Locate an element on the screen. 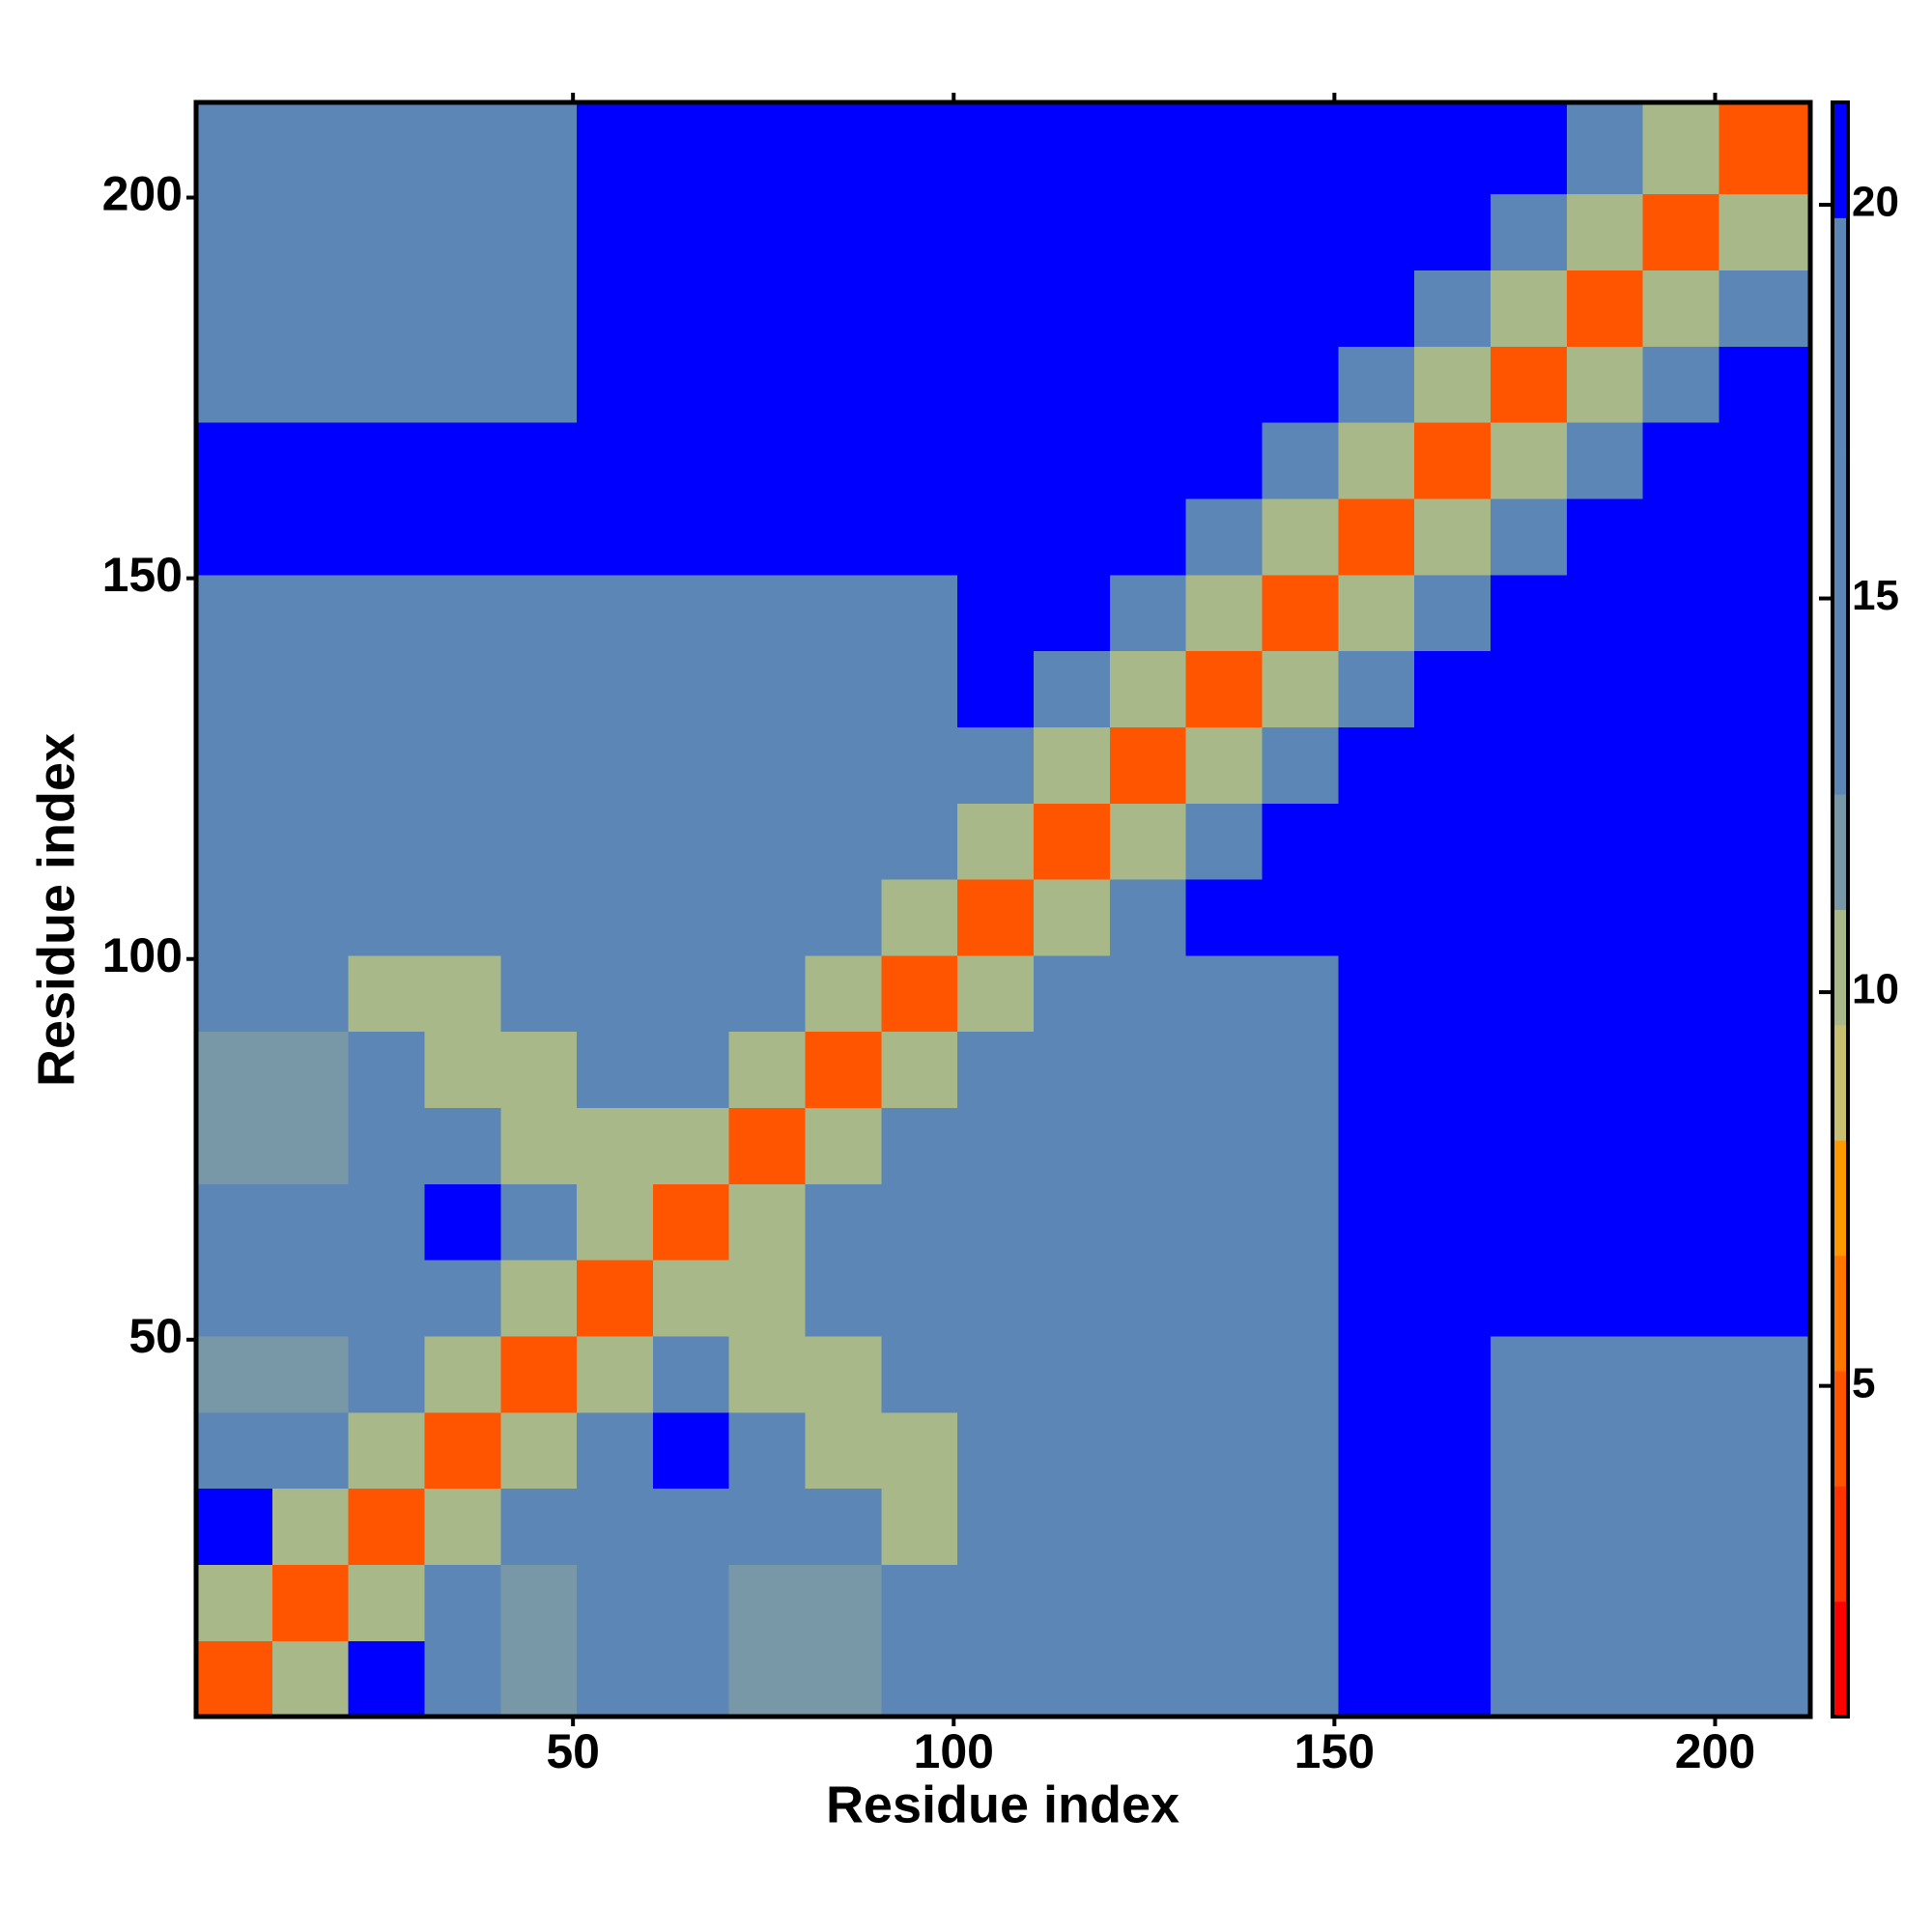 The height and width of the screenshot is (1932, 1932). colorbar-frame is located at coordinates (1840, 909).